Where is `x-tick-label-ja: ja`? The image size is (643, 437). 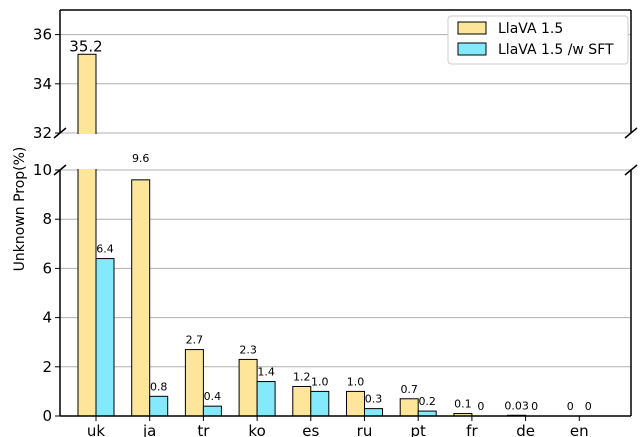 x-tick-label-ja: ja is located at coordinates (149, 429).